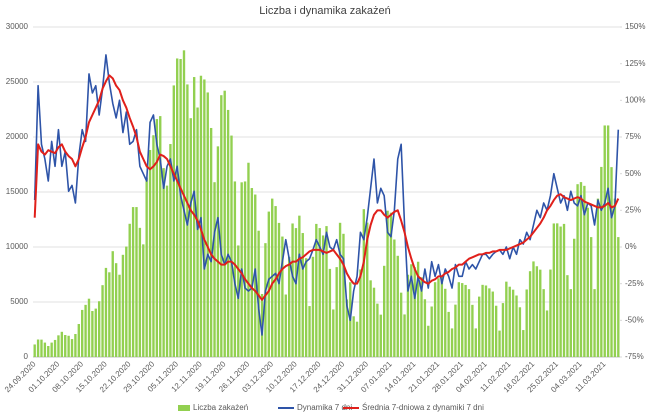 The image size is (650, 418). Describe the element at coordinates (635, 63) in the screenshot. I see `y2-tick-label: 125%` at that location.